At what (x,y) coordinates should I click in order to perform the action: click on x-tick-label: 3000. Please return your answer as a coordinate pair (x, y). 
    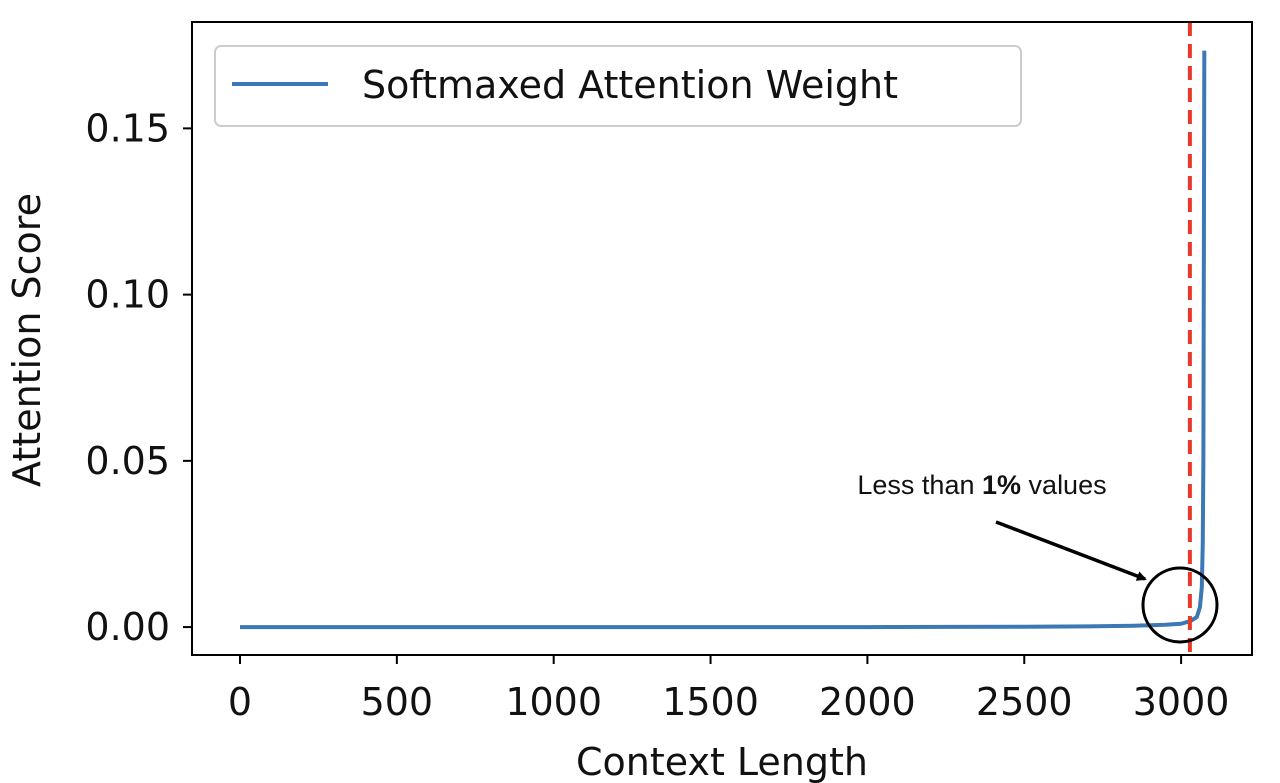
    Looking at the image, I should click on (1181, 702).